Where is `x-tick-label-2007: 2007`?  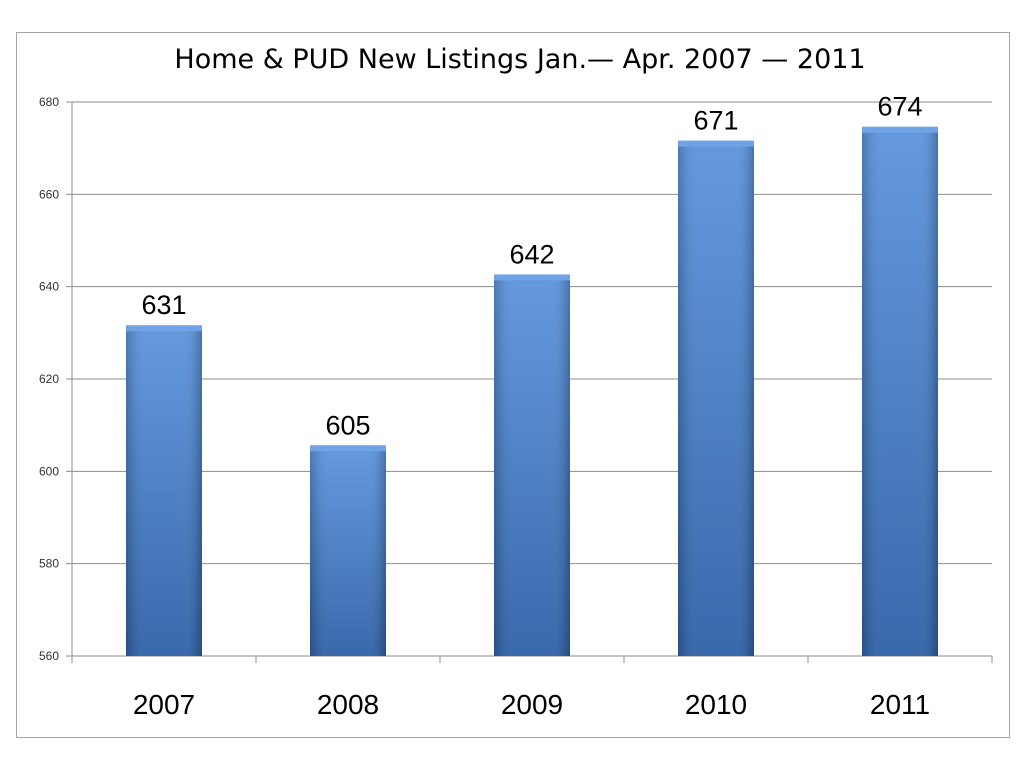 x-tick-label-2007: 2007 is located at coordinates (164, 704).